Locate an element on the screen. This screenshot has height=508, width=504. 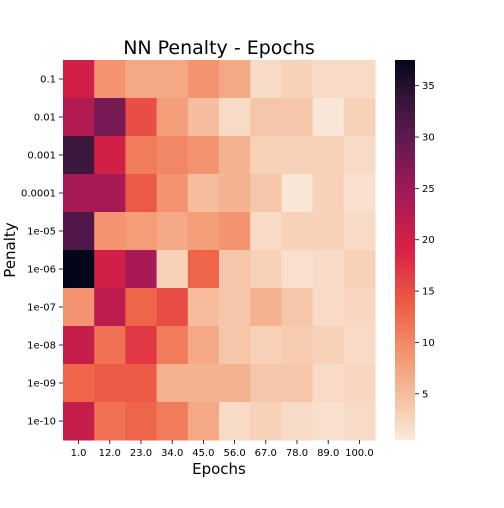
colorbar-tick-label: 25 is located at coordinates (428, 189).